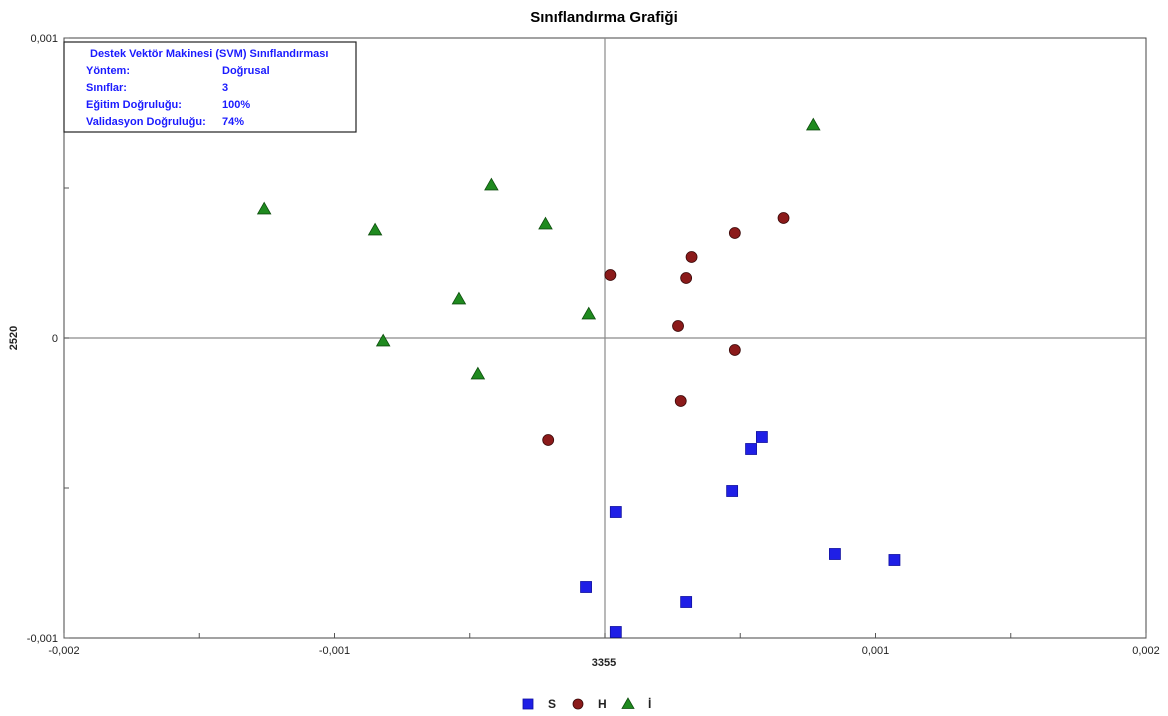  I want to click on info-box-key: Yöntem:, so click(108, 71).